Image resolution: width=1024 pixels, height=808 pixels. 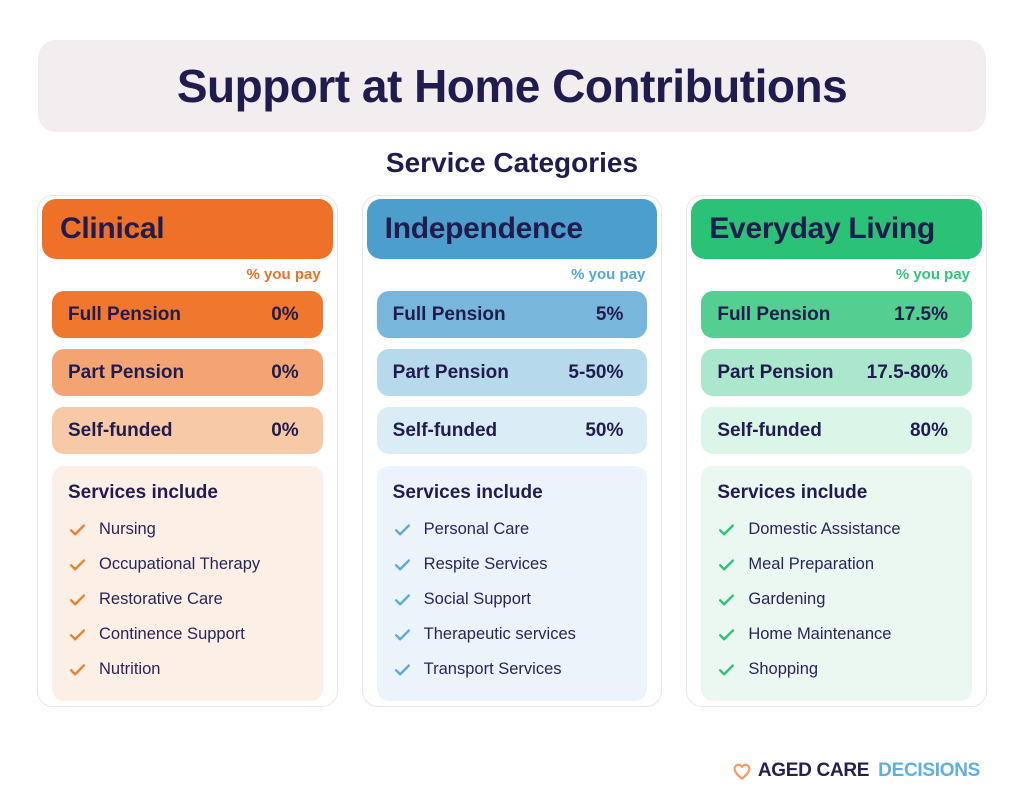 I want to click on column-title: Everyday Living, so click(x=822, y=228).